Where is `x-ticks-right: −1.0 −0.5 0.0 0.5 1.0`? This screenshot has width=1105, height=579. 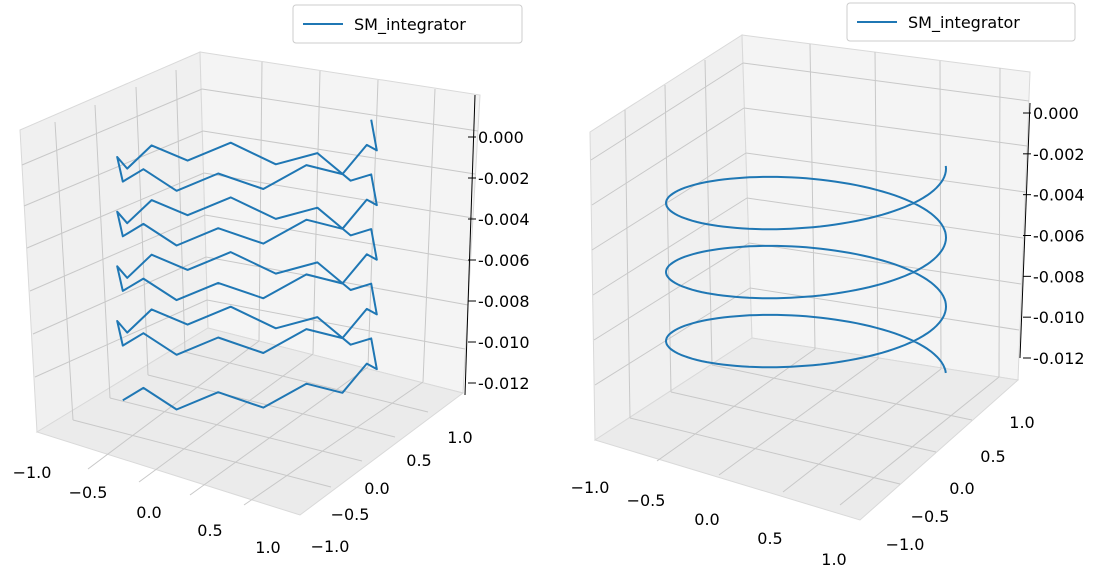 x-ticks-right: −1.0 −0.5 0.0 0.5 1.0 is located at coordinates (709, 523).